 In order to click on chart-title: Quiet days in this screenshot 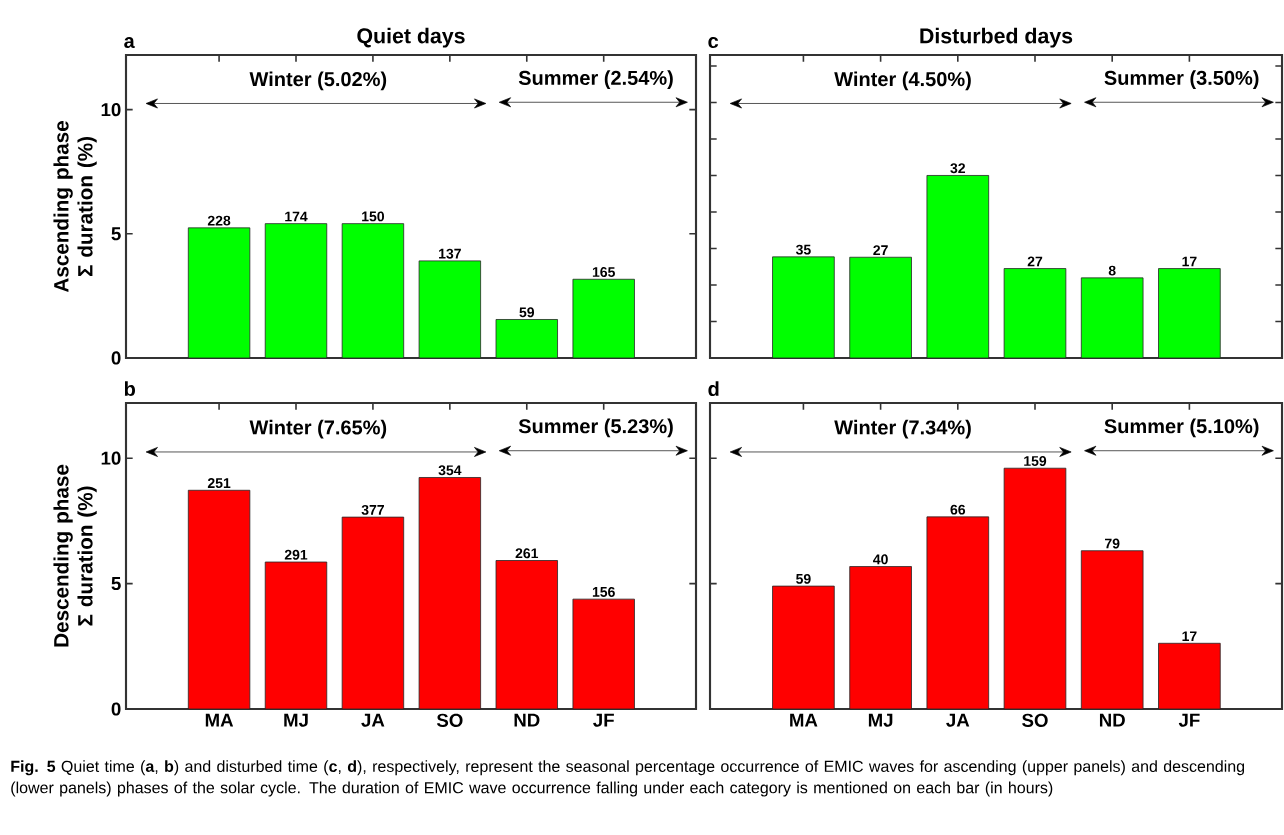, I will do `click(411, 37)`.